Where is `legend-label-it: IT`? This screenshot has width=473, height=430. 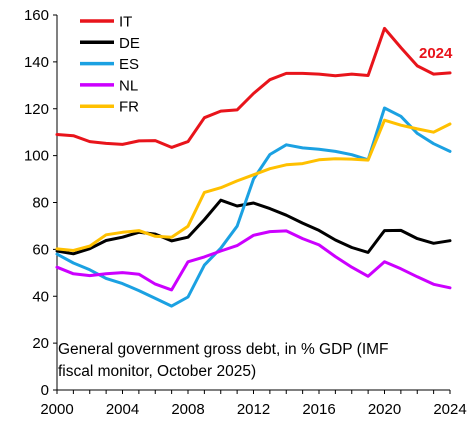 legend-label-it: IT is located at coordinates (125, 22).